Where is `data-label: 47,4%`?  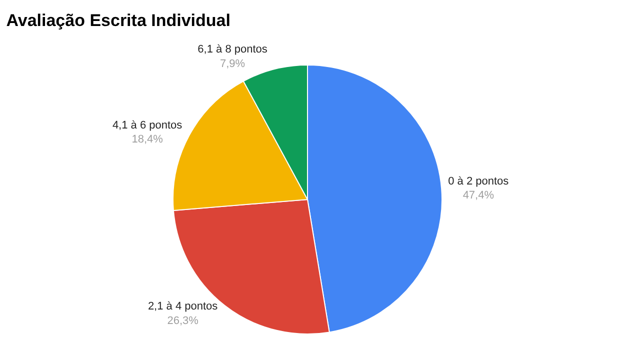
data-label: 47,4% is located at coordinates (478, 196).